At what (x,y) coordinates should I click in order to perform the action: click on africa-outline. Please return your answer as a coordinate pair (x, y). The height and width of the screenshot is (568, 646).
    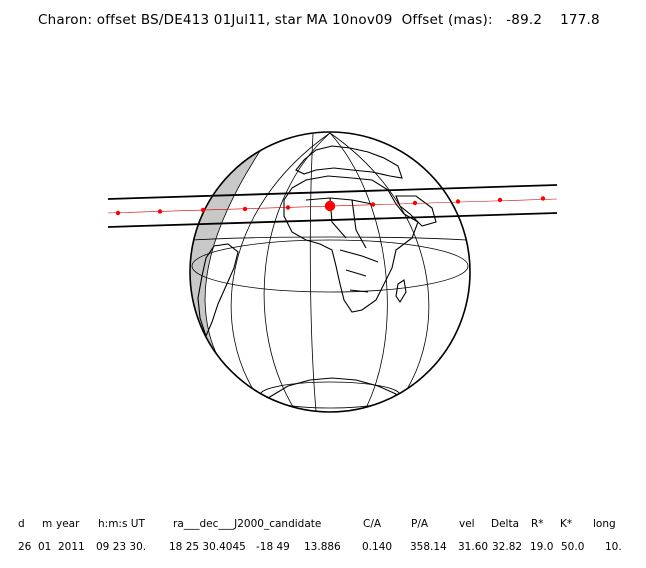
    Looking at the image, I should click on (351, 244).